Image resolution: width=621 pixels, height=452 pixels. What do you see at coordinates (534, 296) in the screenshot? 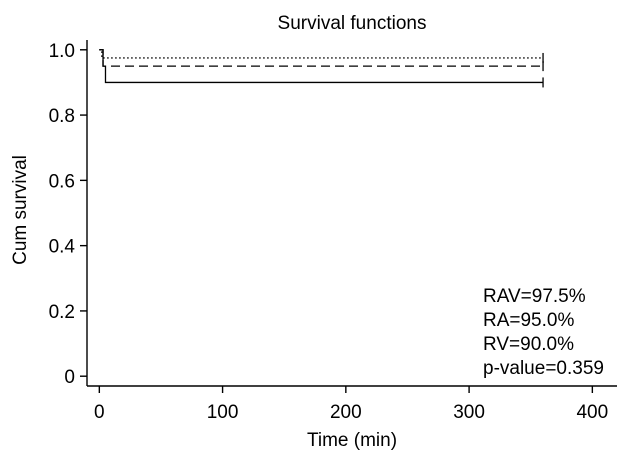
I see `annotation-rav: RAV=97.5%` at bounding box center [534, 296].